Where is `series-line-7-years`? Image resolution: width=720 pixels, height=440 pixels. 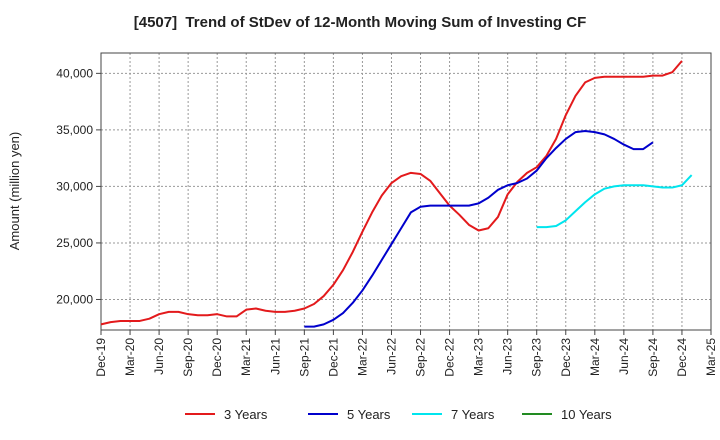 series-line-7-years is located at coordinates (614, 201).